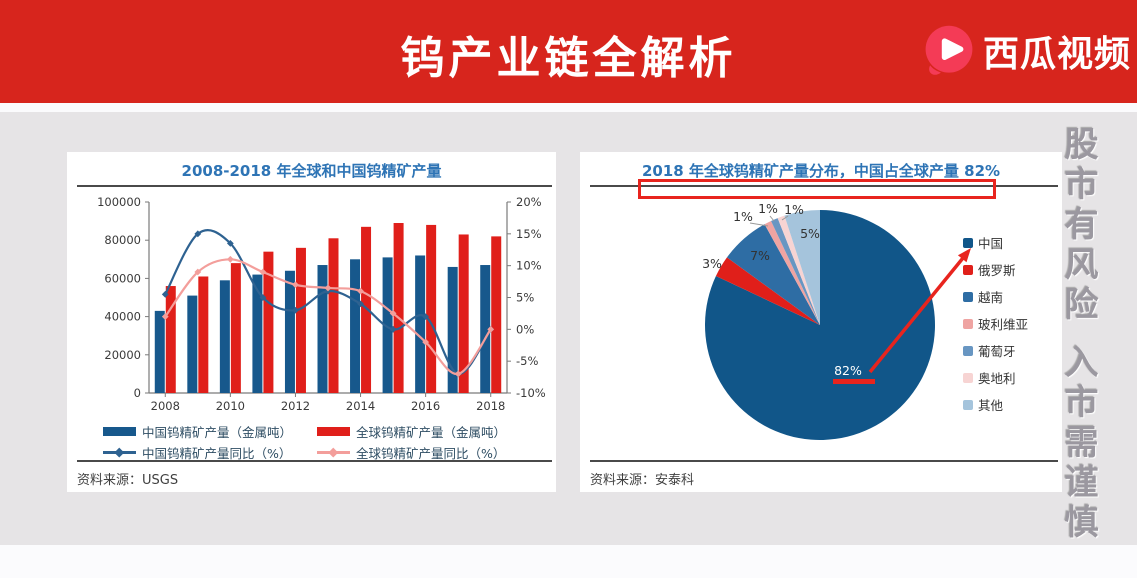 The image size is (1137, 578). I want to click on play-icon, so click(949, 50).